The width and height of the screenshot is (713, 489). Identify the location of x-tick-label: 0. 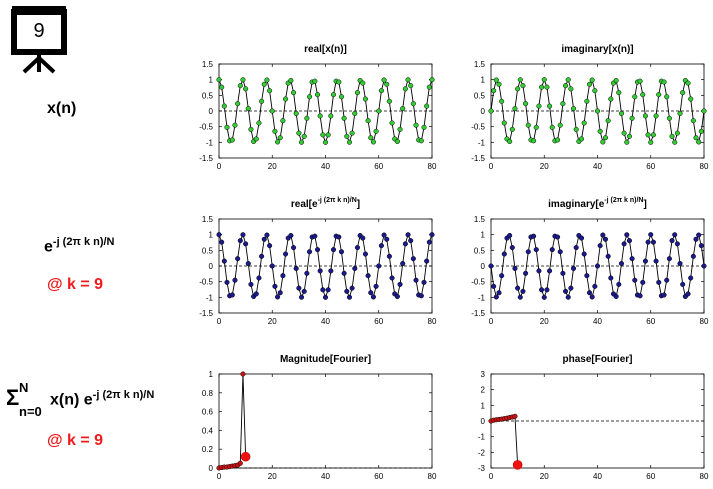
(491, 476).